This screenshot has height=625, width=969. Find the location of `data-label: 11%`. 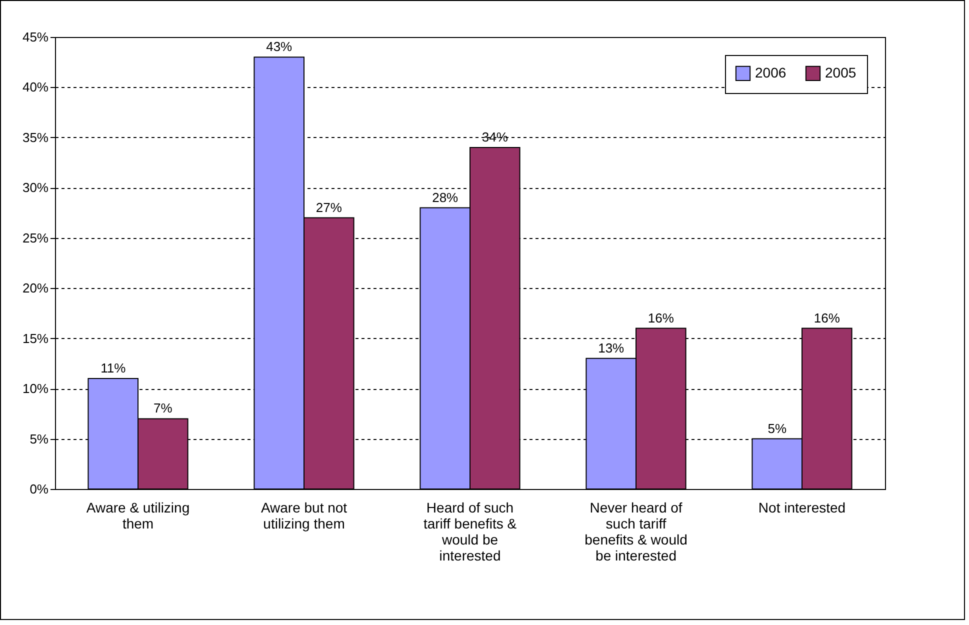

data-label: 11% is located at coordinates (113, 368).